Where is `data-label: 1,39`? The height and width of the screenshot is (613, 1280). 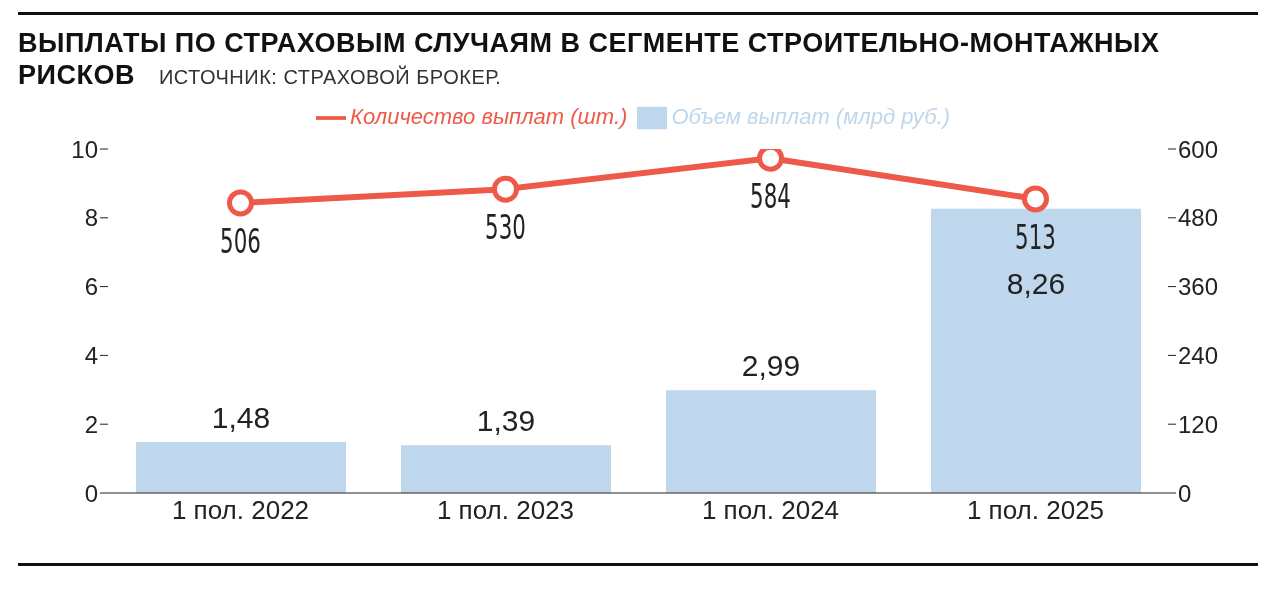 data-label: 1,39 is located at coordinates (506, 421).